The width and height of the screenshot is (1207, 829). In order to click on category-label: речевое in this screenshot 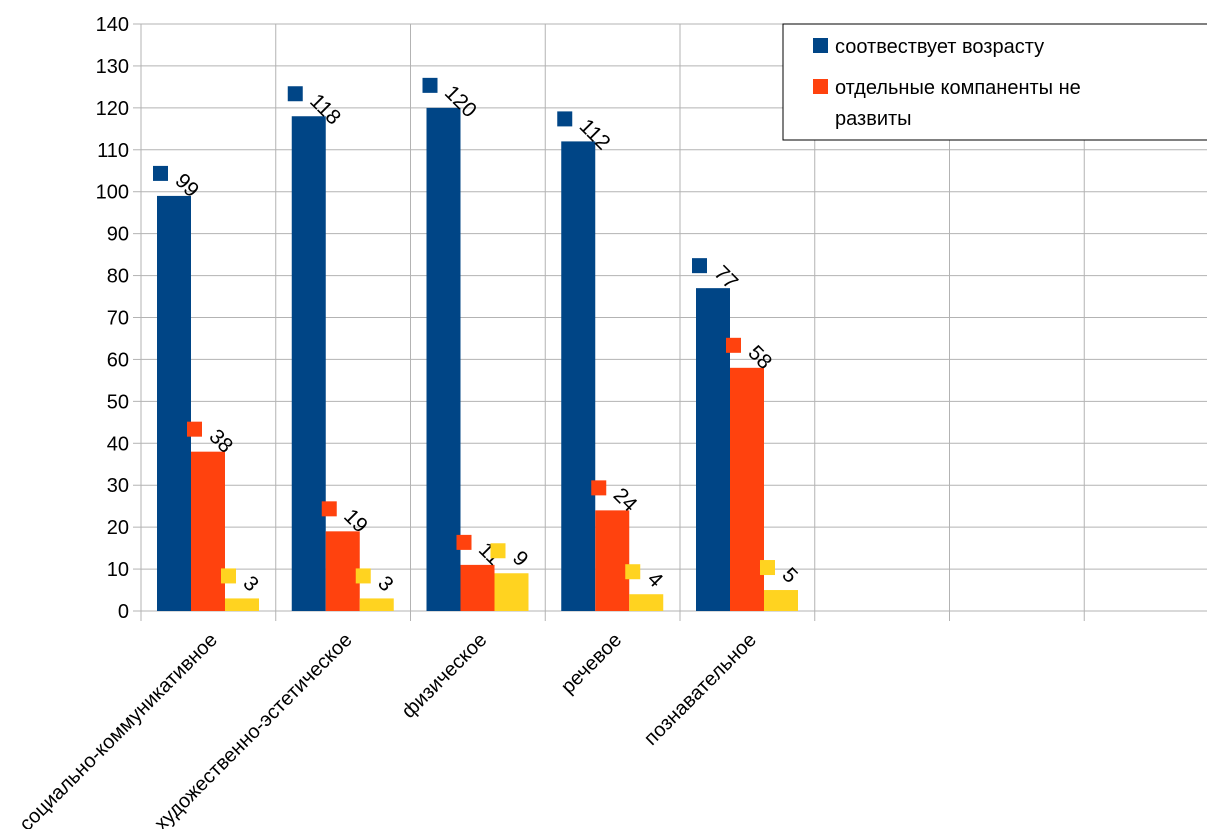, I will do `click(591, 663)`.